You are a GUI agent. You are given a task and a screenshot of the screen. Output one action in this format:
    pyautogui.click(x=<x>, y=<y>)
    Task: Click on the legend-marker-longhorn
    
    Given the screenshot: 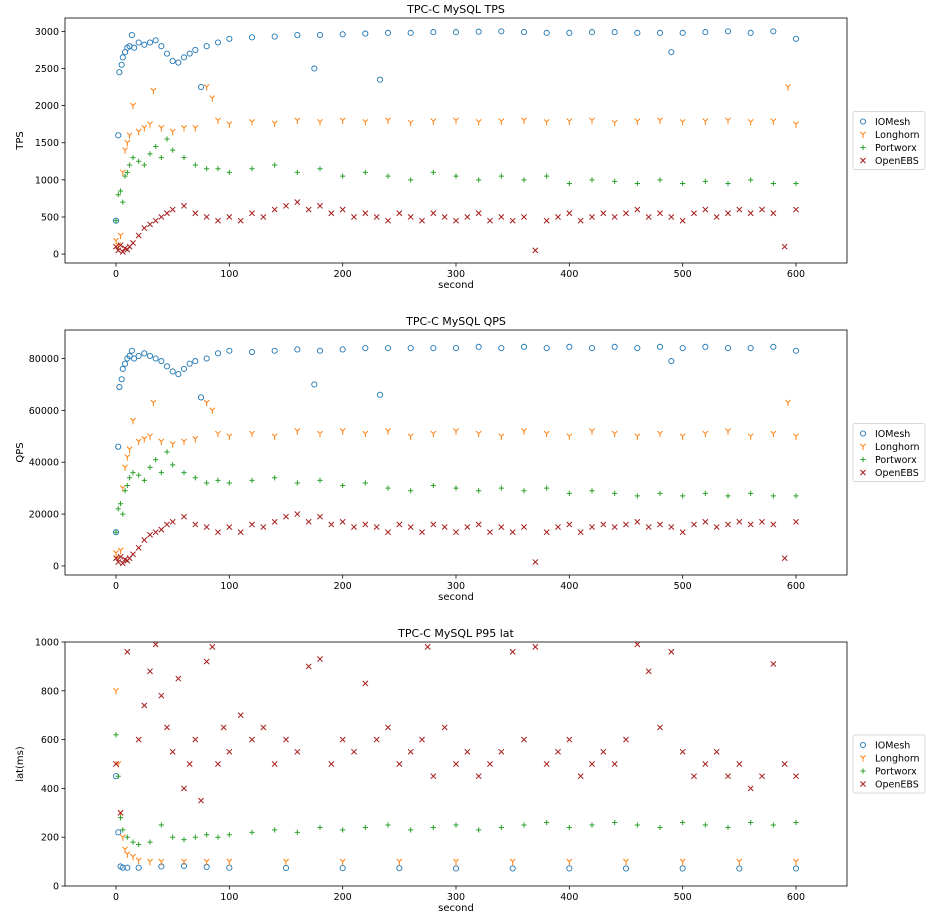 What is the action you would take?
    pyautogui.click(x=863, y=447)
    